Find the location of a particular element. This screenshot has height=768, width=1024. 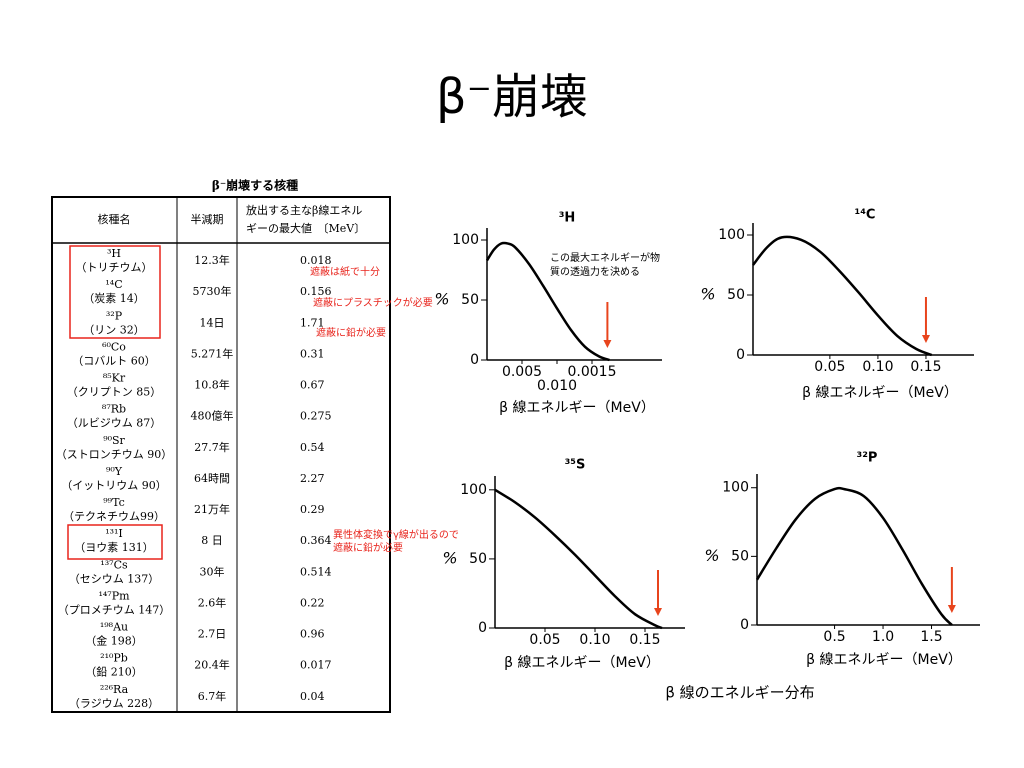

nuclide-name: （金 198） is located at coordinates (114, 641).